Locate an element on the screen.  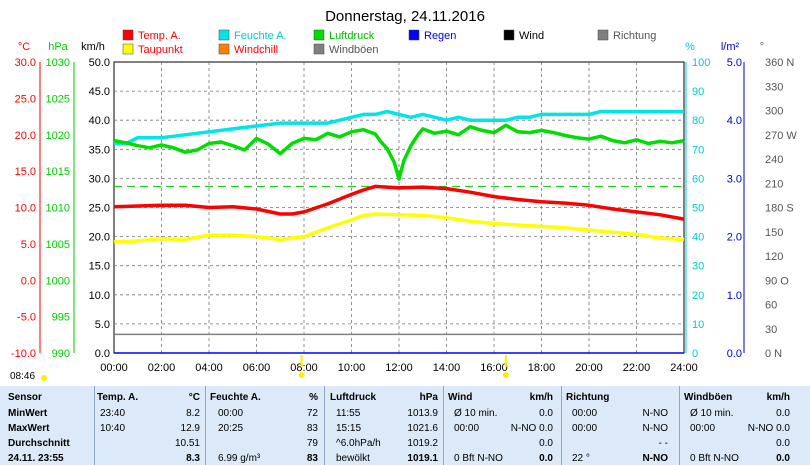
tick-label-direction: 120 is located at coordinates (774, 257).